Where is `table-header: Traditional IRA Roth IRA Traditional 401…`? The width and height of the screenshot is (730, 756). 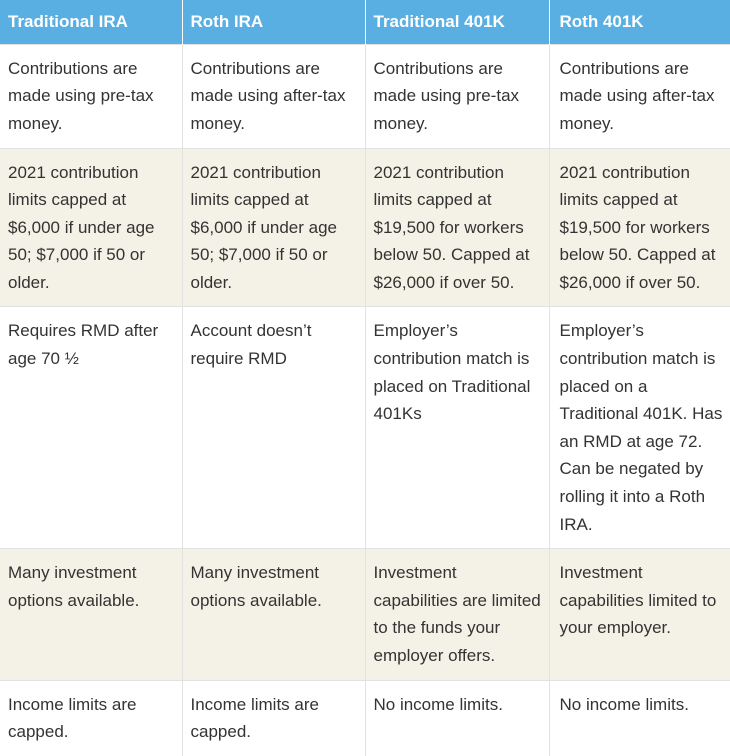 table-header: Traditional IRA Roth IRA Traditional 401… is located at coordinates (365, 22).